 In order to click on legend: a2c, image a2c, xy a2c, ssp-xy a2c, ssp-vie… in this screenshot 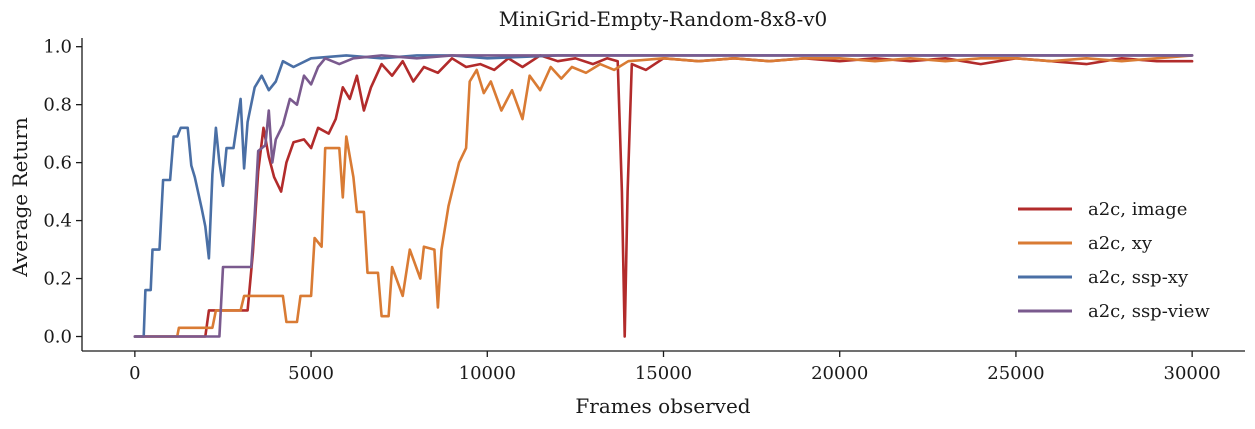, I will do `click(1114, 260)`.